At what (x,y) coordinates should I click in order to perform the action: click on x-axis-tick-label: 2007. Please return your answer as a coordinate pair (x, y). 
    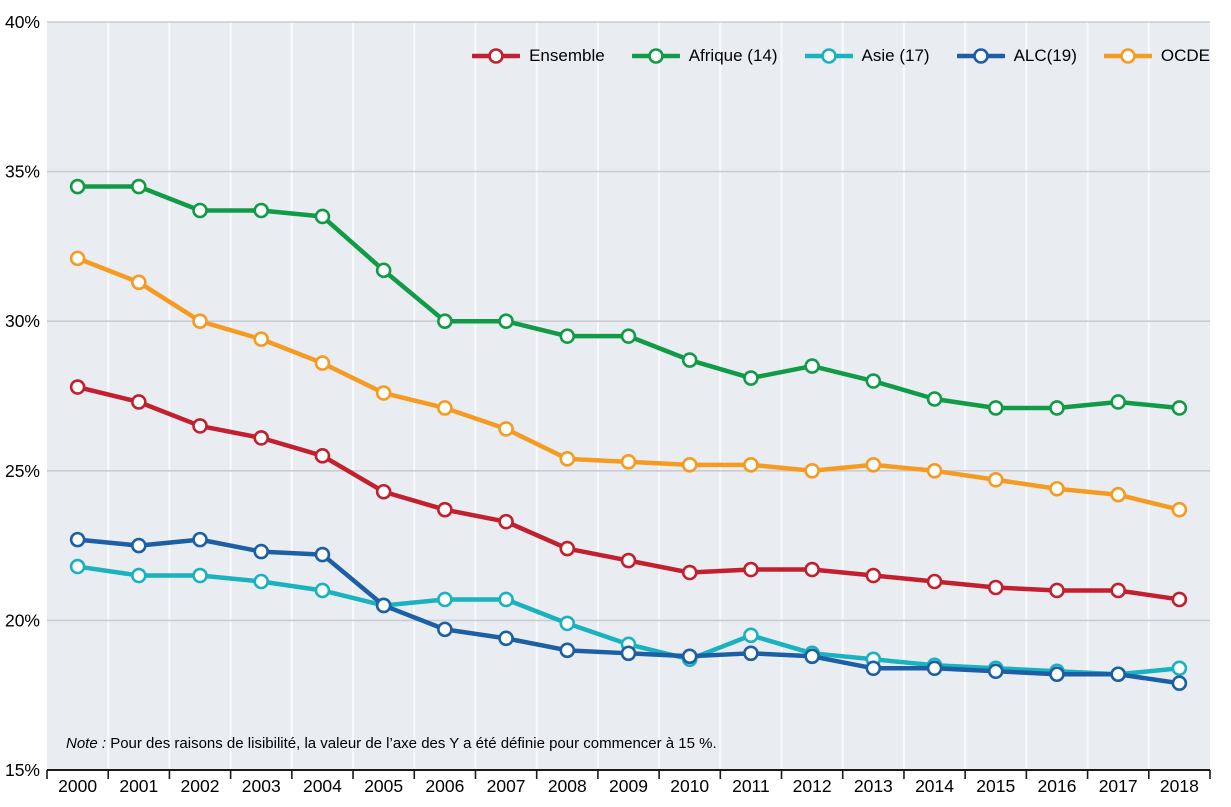
    Looking at the image, I should click on (506, 786).